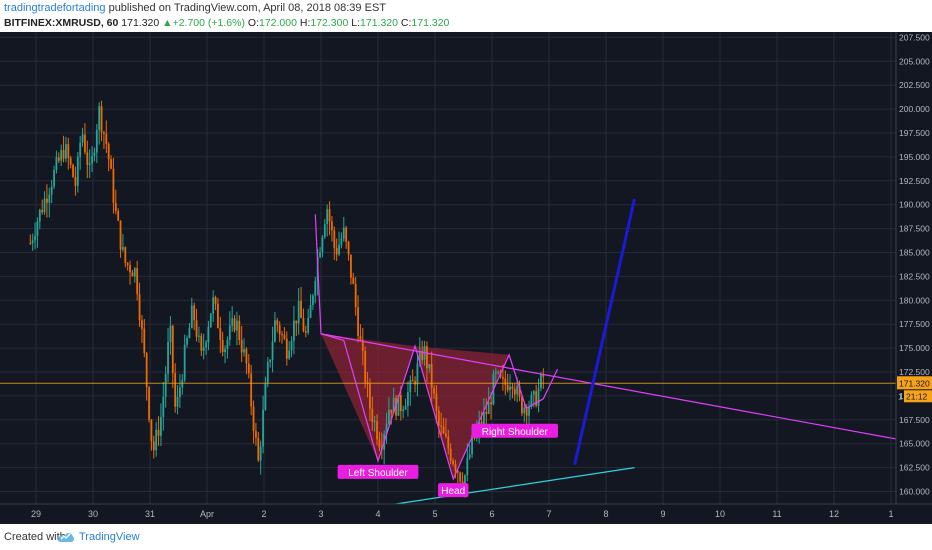  I want to click on up-arrow-icon: ▲, so click(167, 23).